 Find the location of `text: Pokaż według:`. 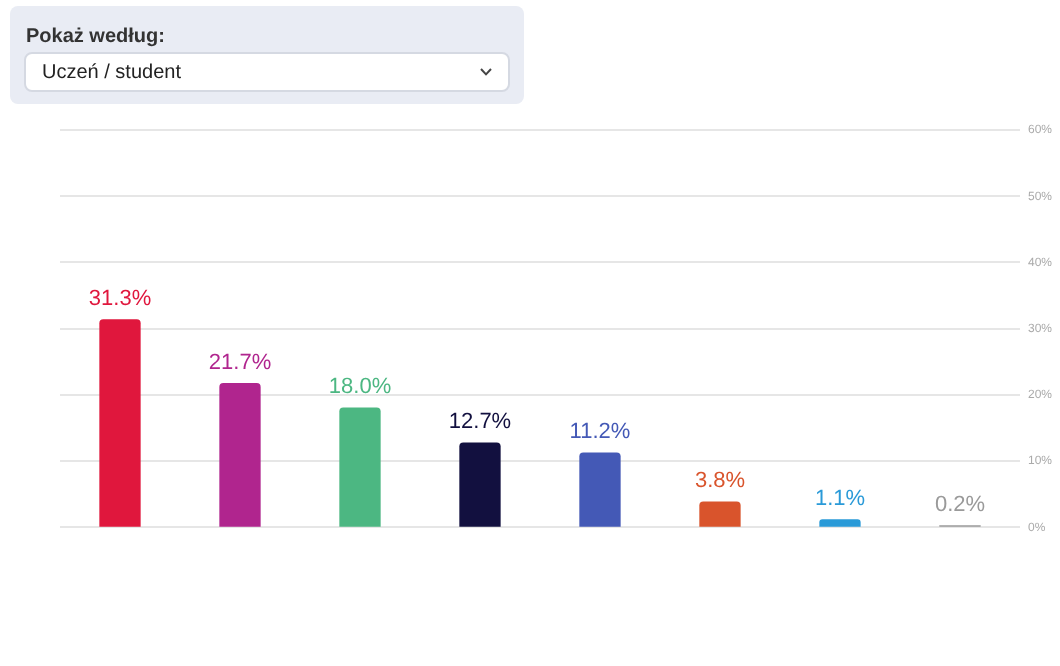

text: Pokaż według: is located at coordinates (95, 37).